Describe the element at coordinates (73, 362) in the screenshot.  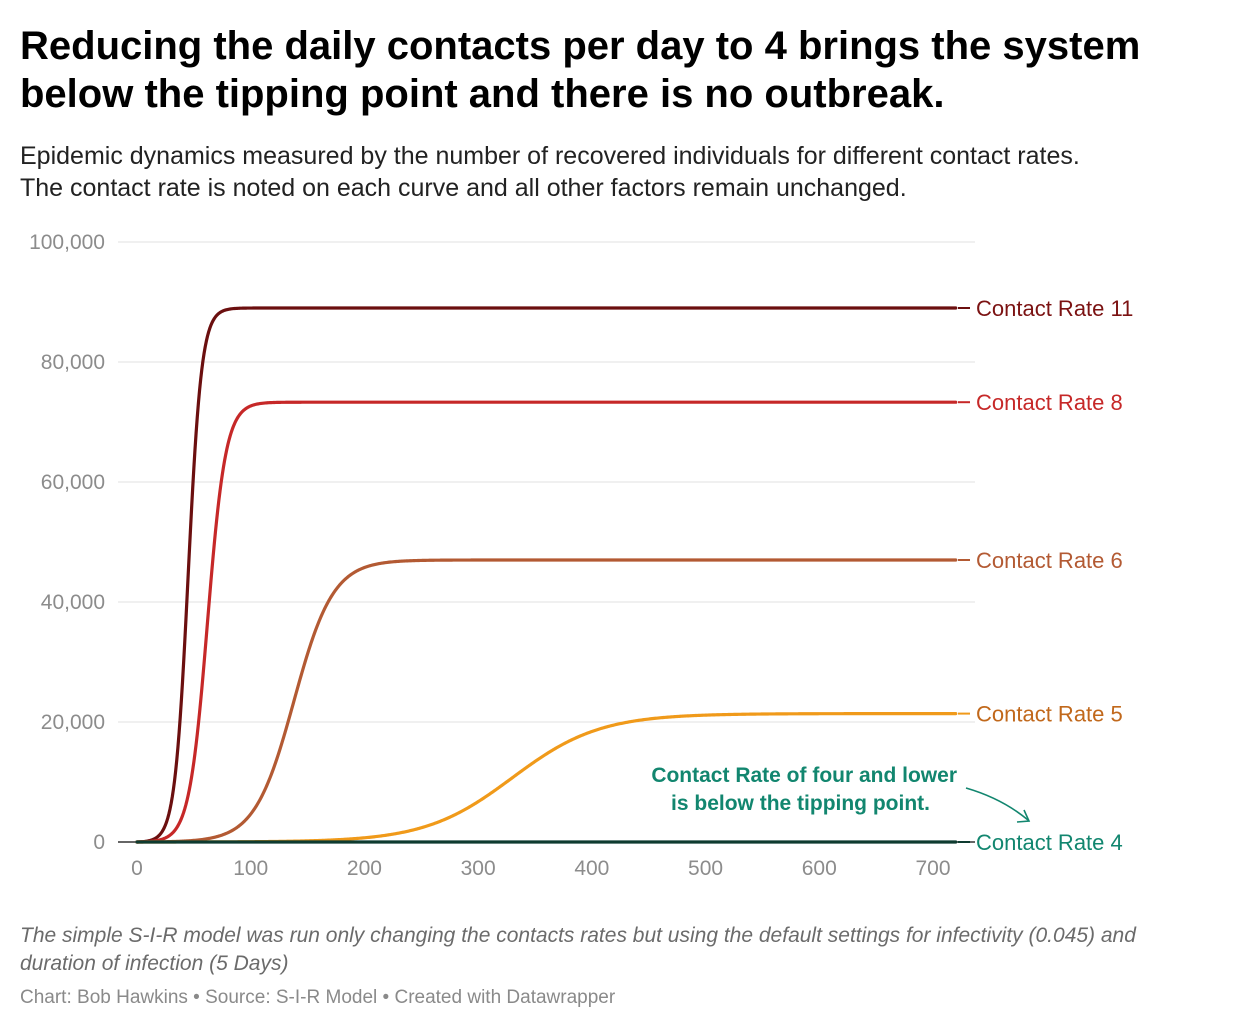
I see `y-tick-label: 80,000` at that location.